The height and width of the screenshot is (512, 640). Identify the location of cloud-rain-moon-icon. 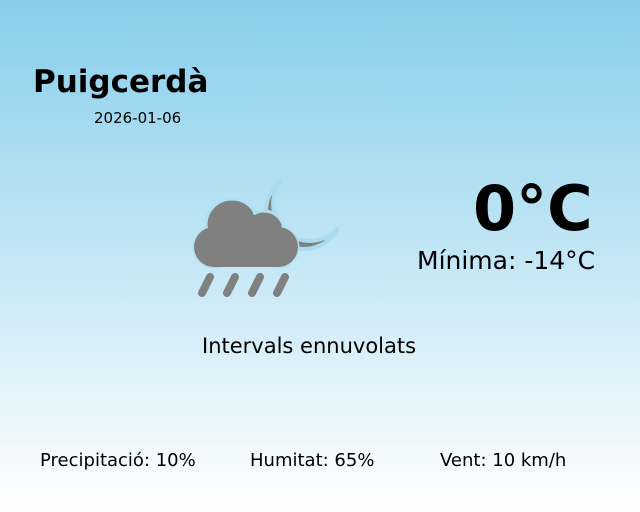
(266, 237).